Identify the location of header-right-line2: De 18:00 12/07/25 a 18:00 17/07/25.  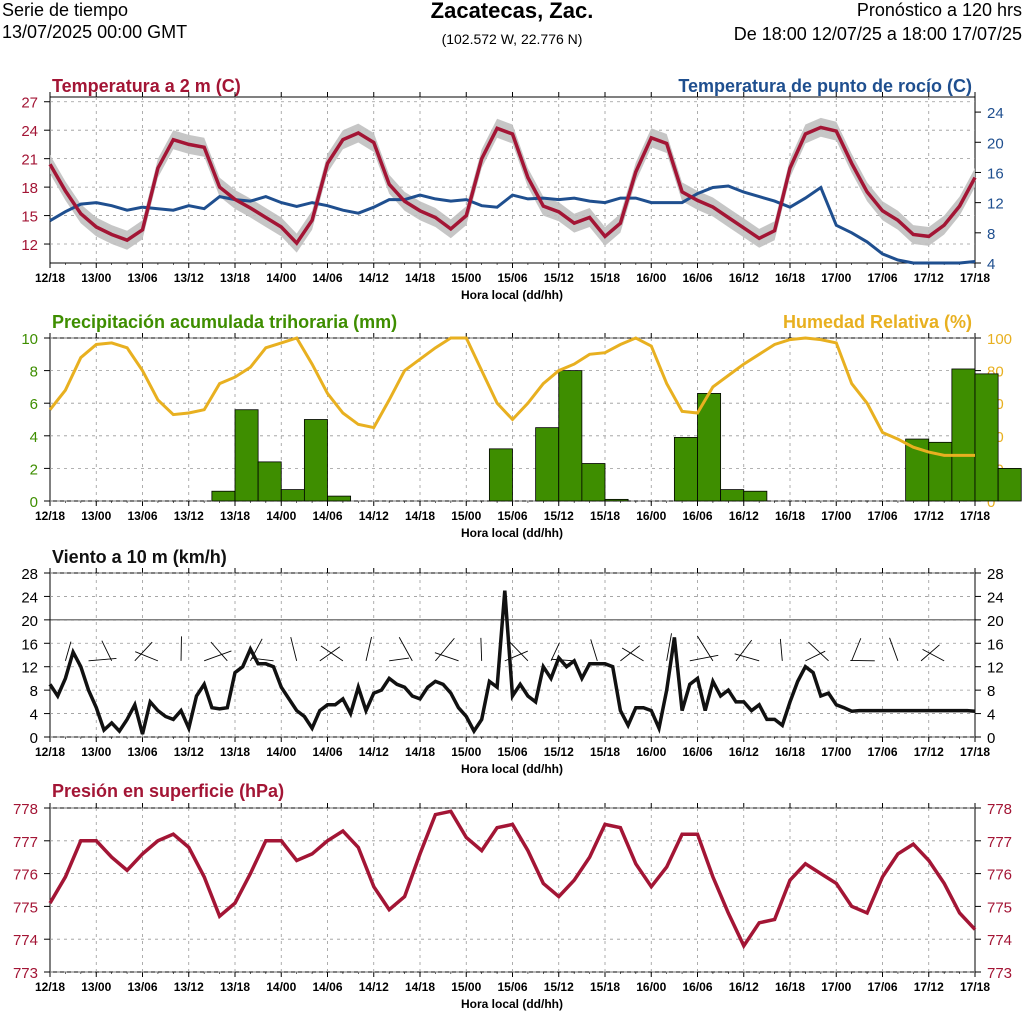
(878, 34).